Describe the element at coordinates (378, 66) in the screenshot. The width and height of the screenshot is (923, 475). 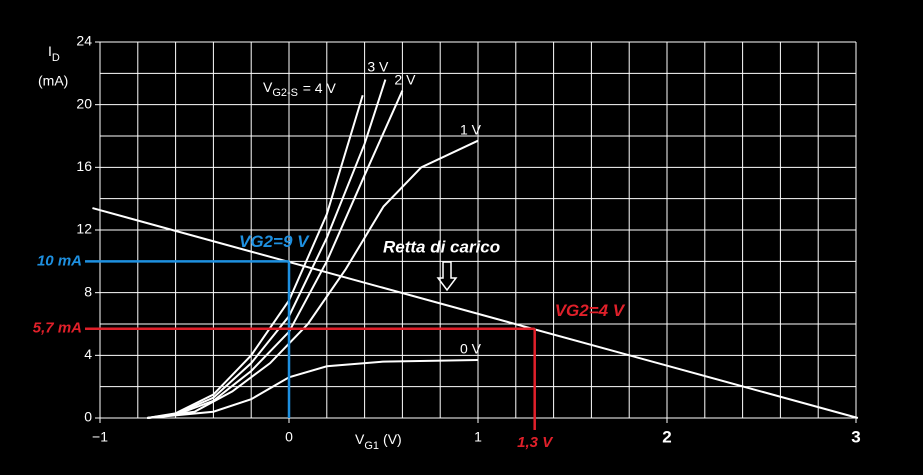
I see `curve-label: 3 V` at that location.